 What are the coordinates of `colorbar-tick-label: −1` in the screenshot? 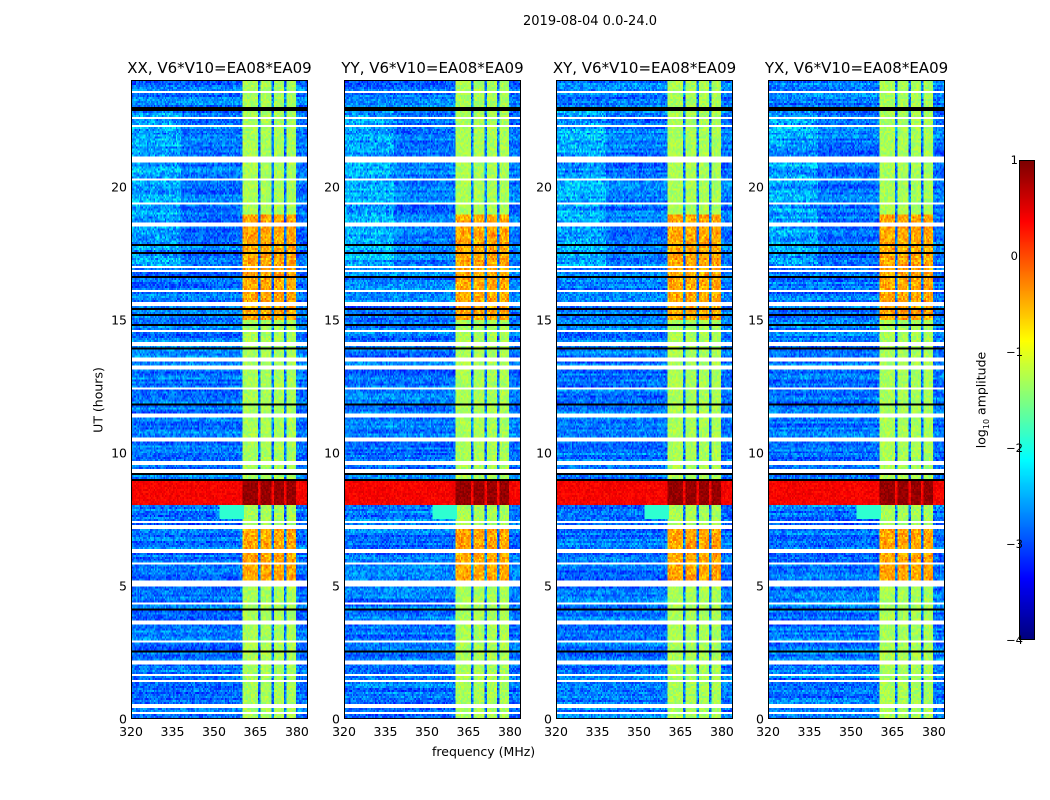 It's located at (1014, 352).